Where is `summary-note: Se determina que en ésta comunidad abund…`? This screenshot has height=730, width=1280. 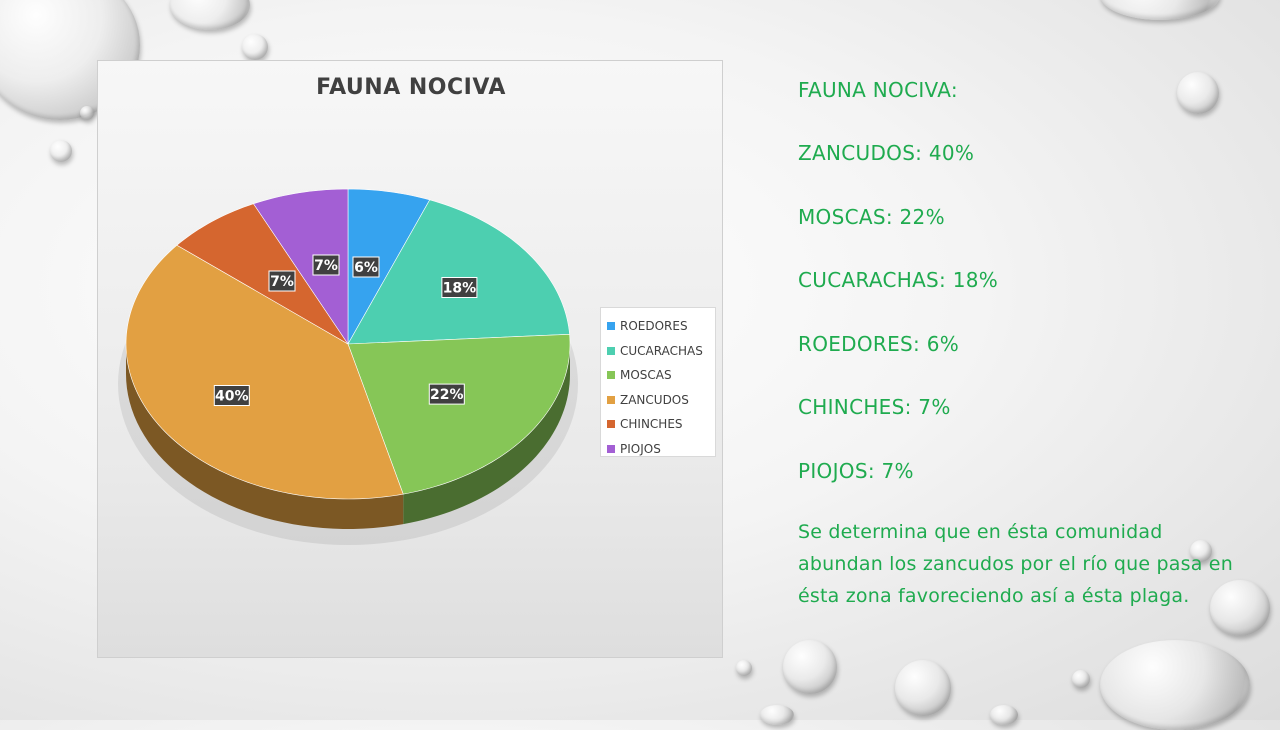 summary-note: Se determina que en ésta comunidad abund… is located at coordinates (1015, 564).